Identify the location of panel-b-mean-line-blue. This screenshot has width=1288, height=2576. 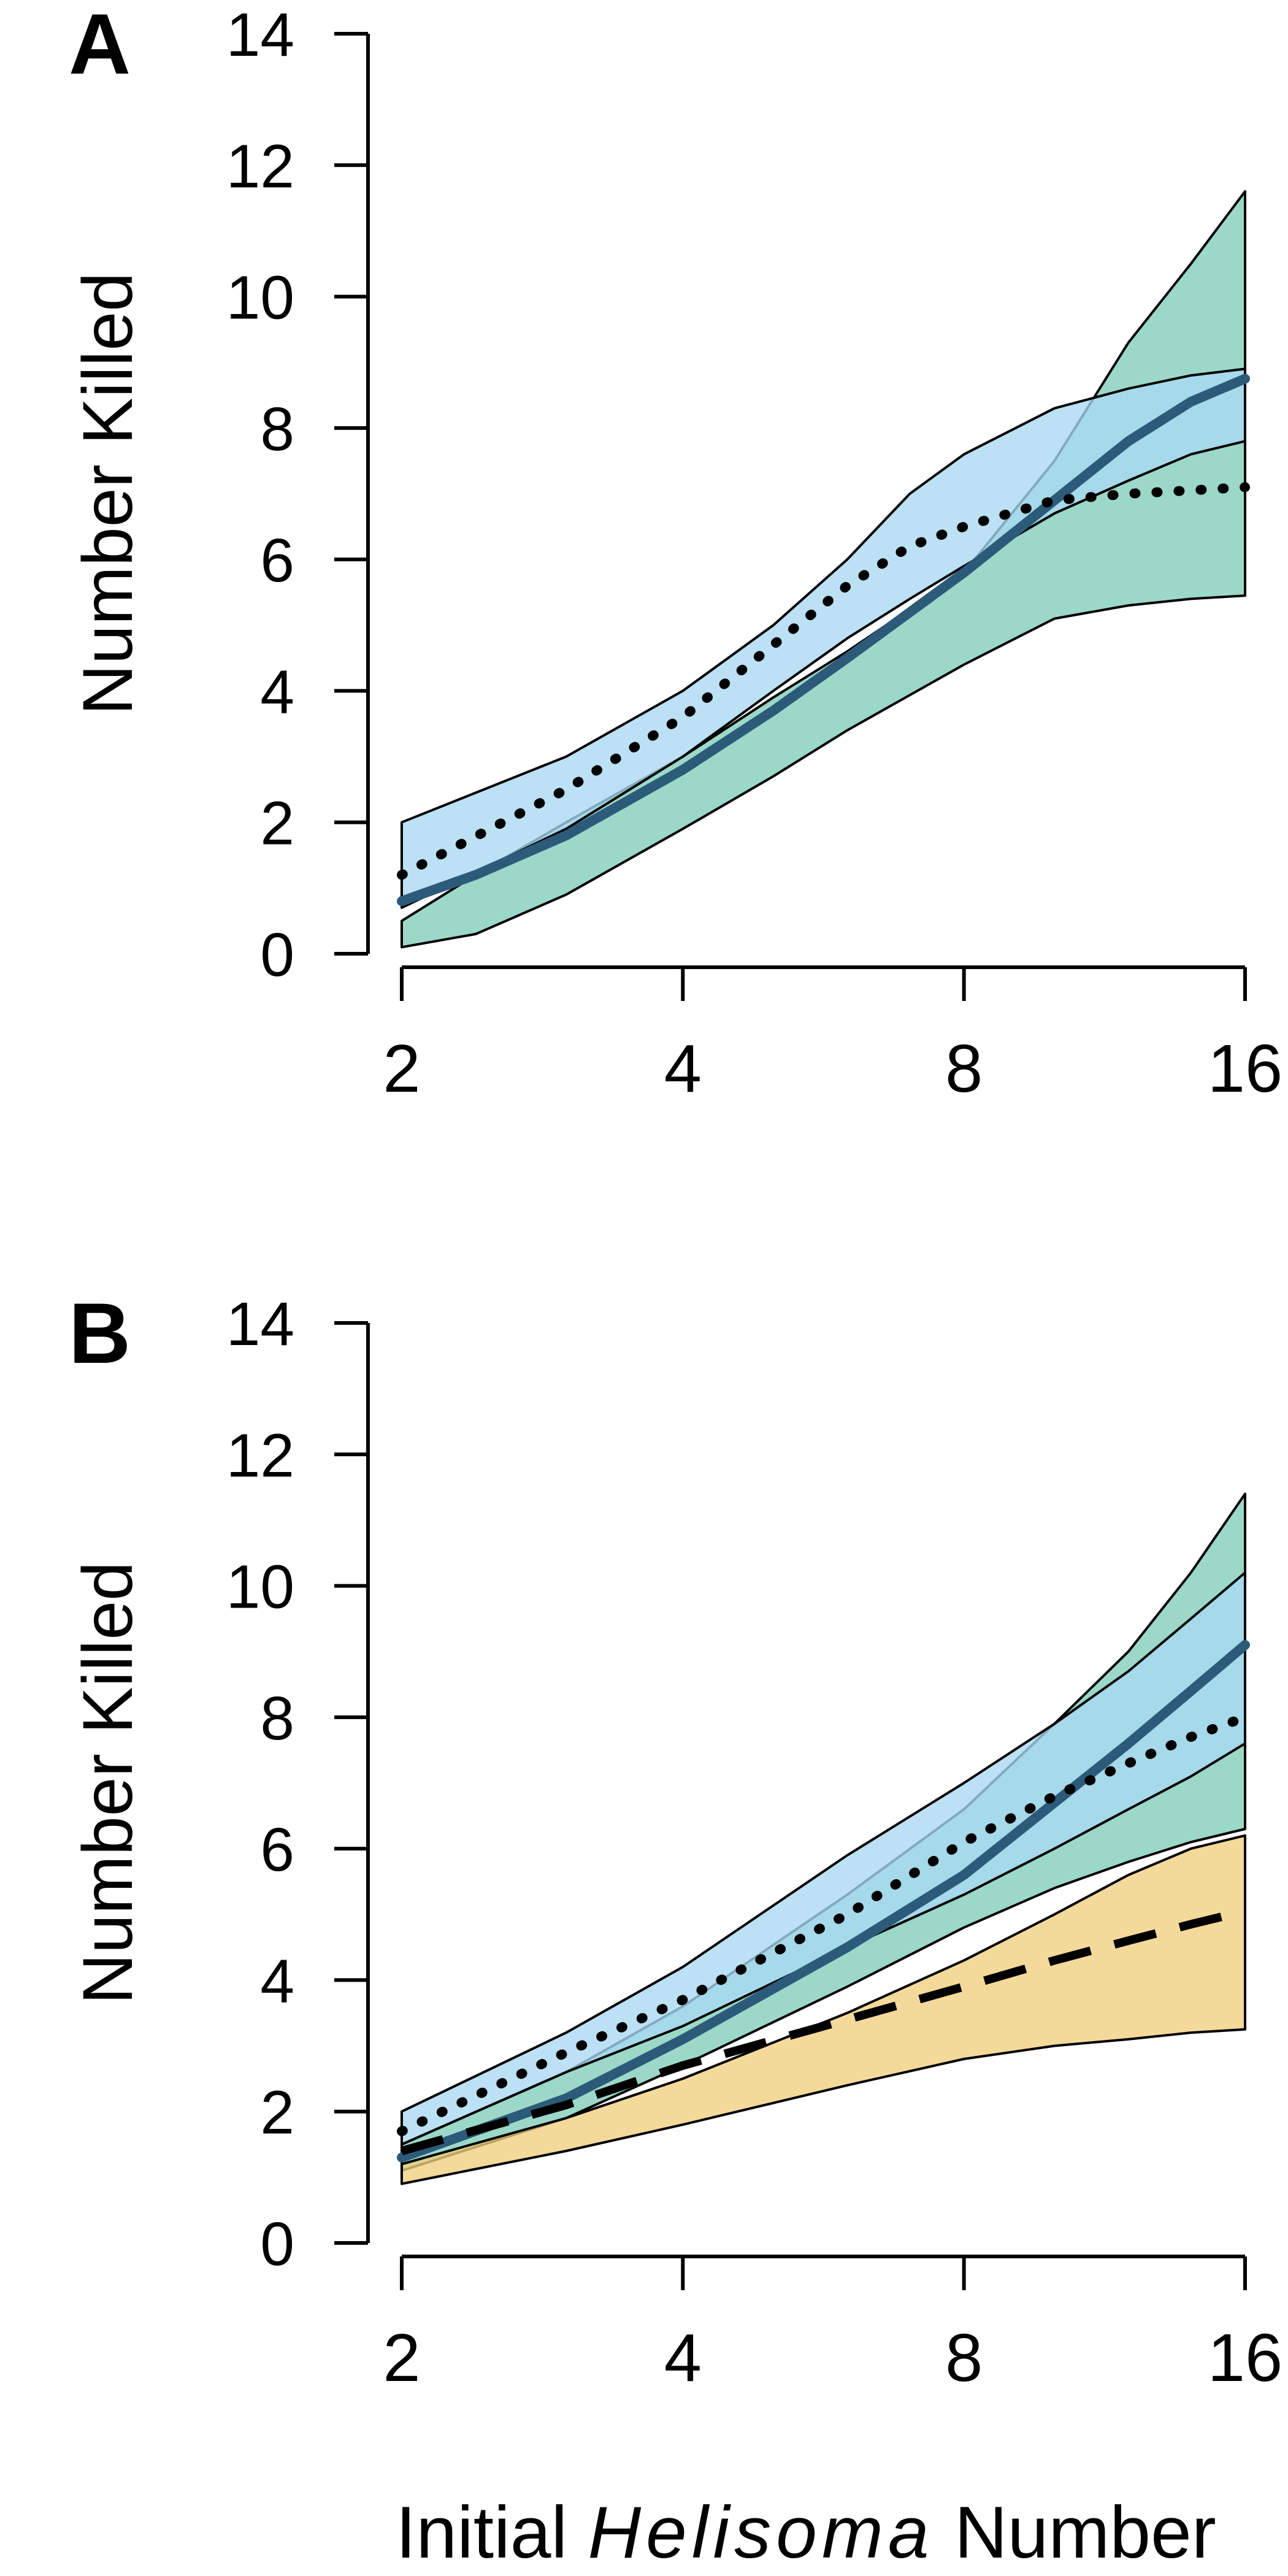
(823, 1924).